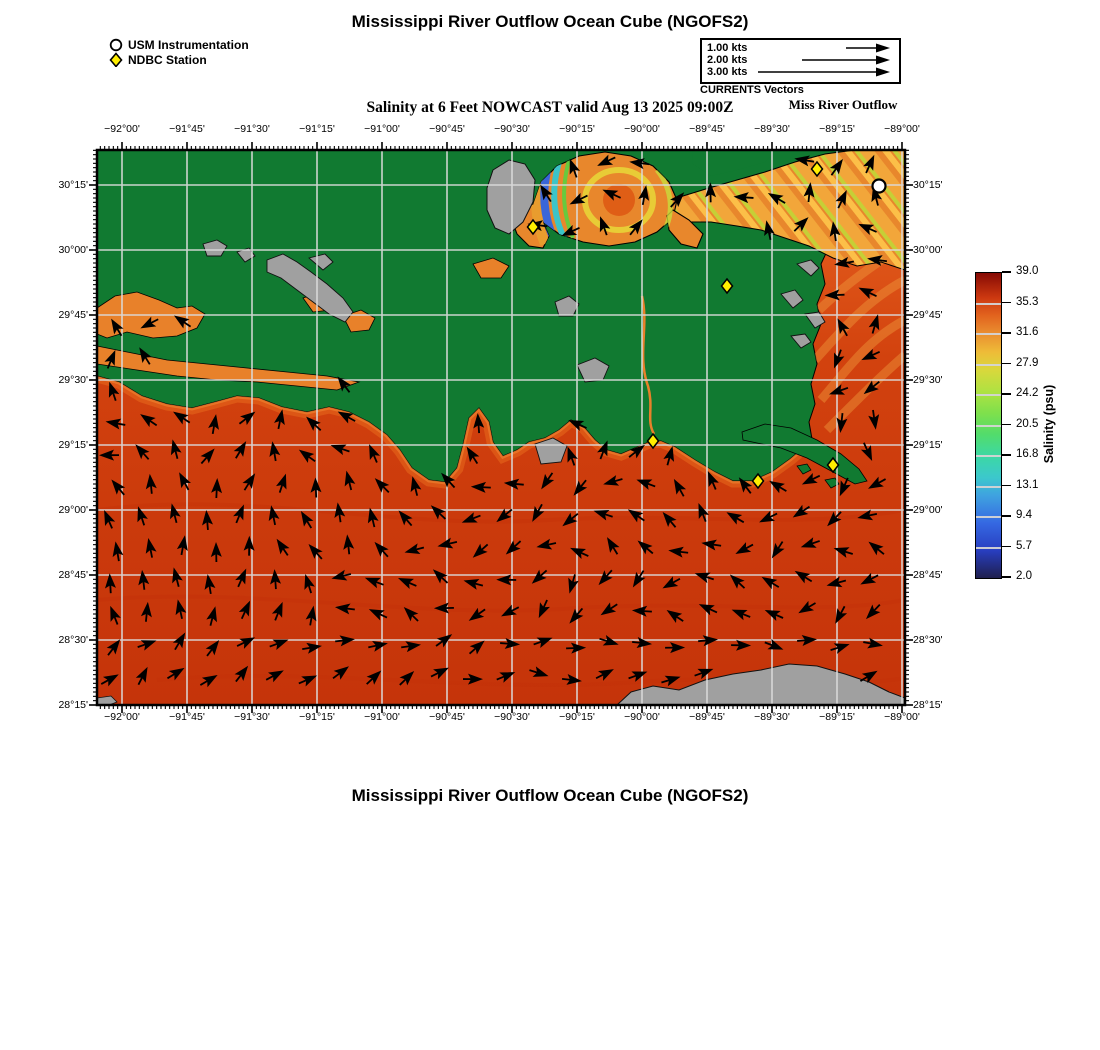  I want to click on colorbar-tick-label: 5.7, so click(1024, 545).